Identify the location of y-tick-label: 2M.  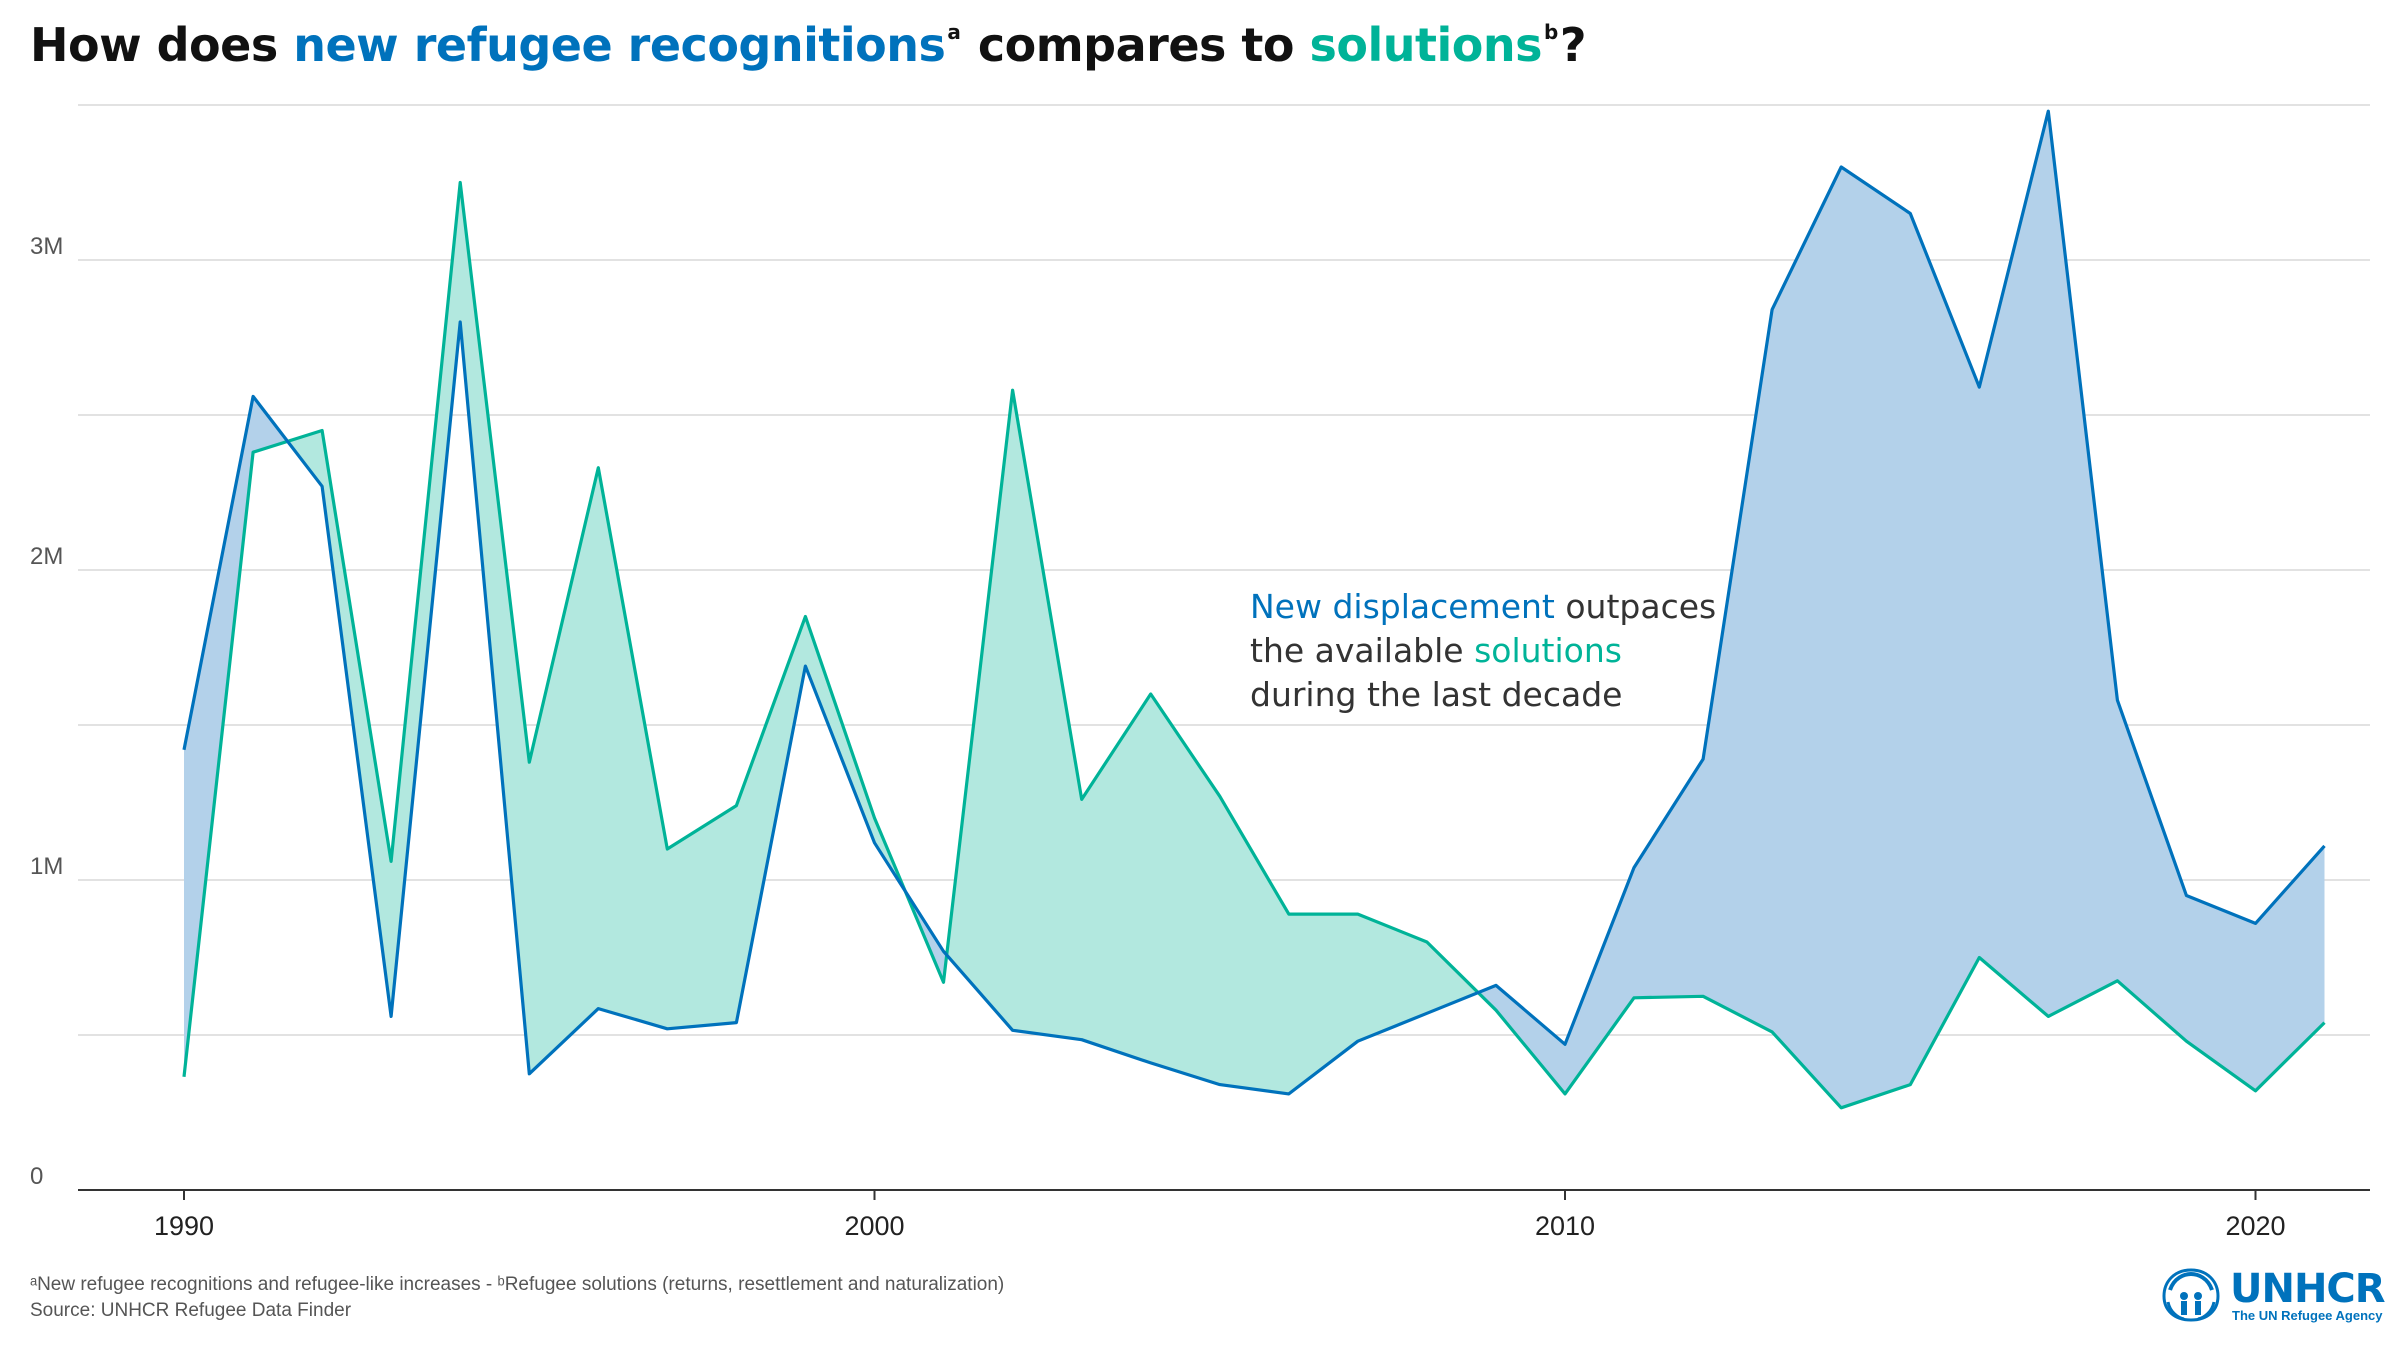
(46, 556).